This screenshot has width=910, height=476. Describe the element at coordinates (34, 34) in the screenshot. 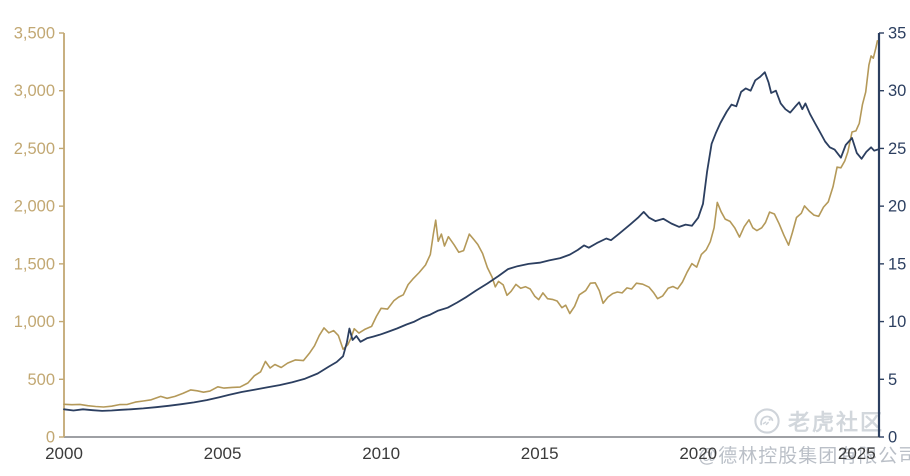

I see `left-axis-tick-label: 3,500` at that location.